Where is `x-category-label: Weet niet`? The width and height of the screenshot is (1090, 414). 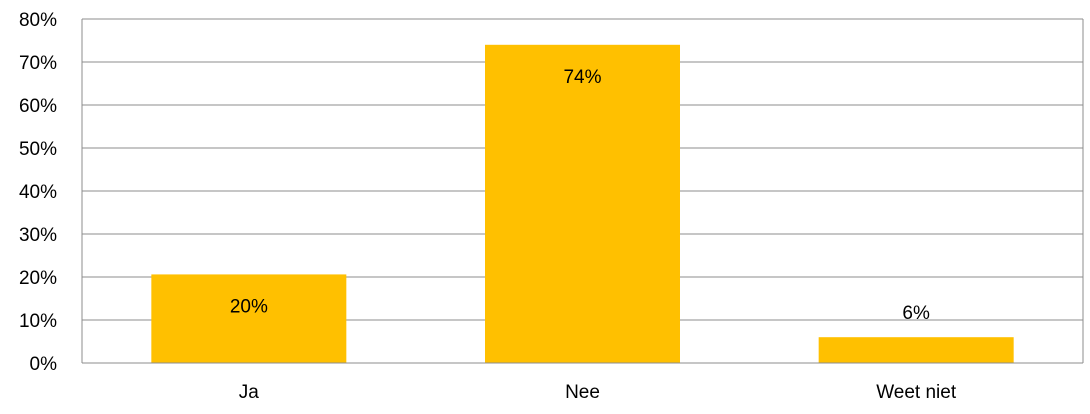
x-category-label: Weet niet is located at coordinates (916, 392).